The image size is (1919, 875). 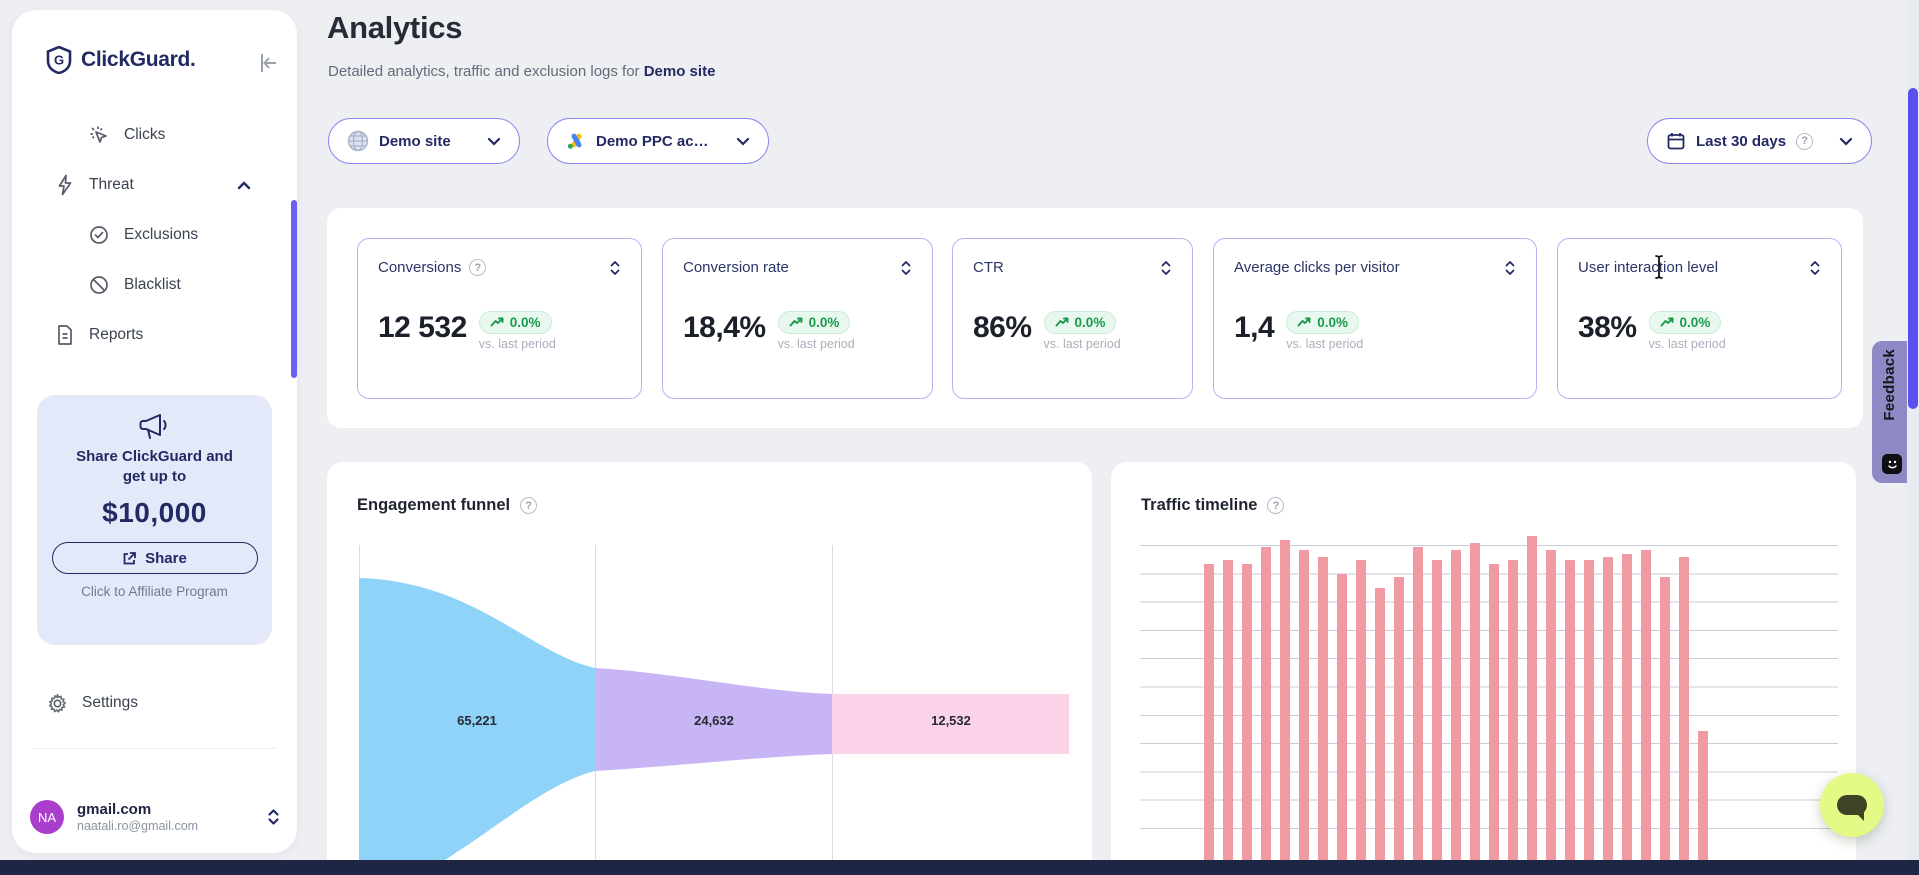 What do you see at coordinates (155, 817) in the screenshot?
I see `account-switcher: NA gmail.com naatali.ro@gmail.com` at bounding box center [155, 817].